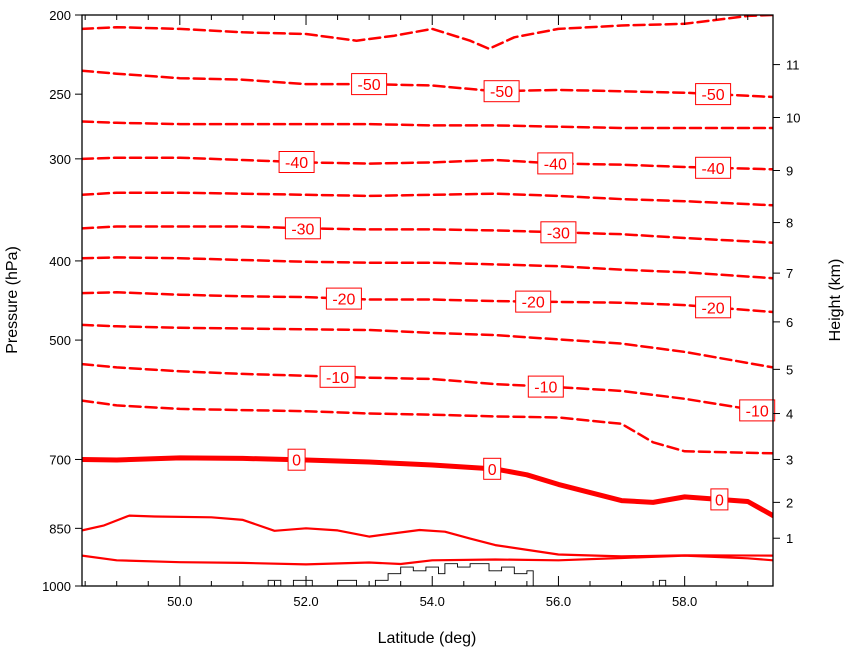 Image resolution: width=850 pixels, height=650 pixels. I want to click on y2-tick-label: 7, so click(789, 273).